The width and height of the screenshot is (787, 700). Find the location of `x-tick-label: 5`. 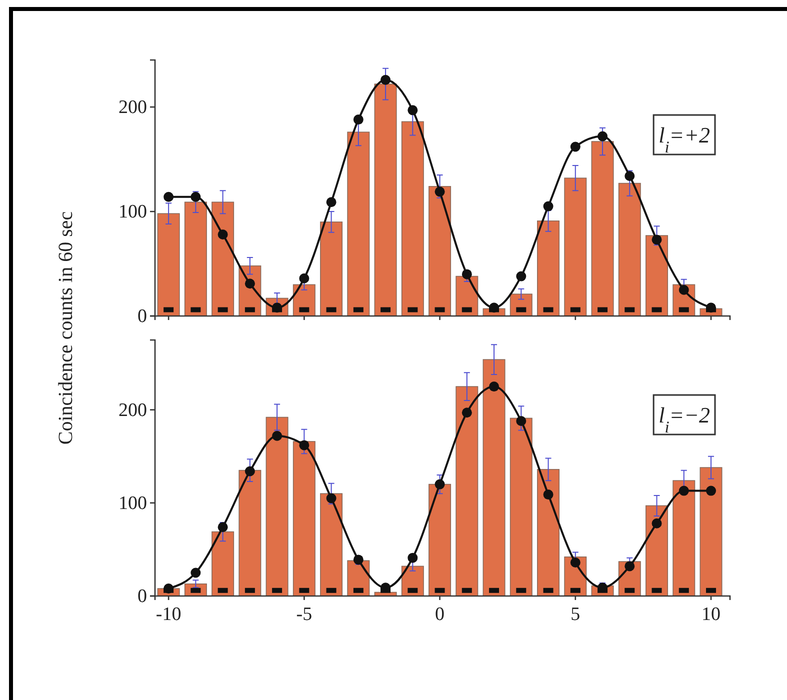

x-tick-label: 5 is located at coordinates (575, 615).